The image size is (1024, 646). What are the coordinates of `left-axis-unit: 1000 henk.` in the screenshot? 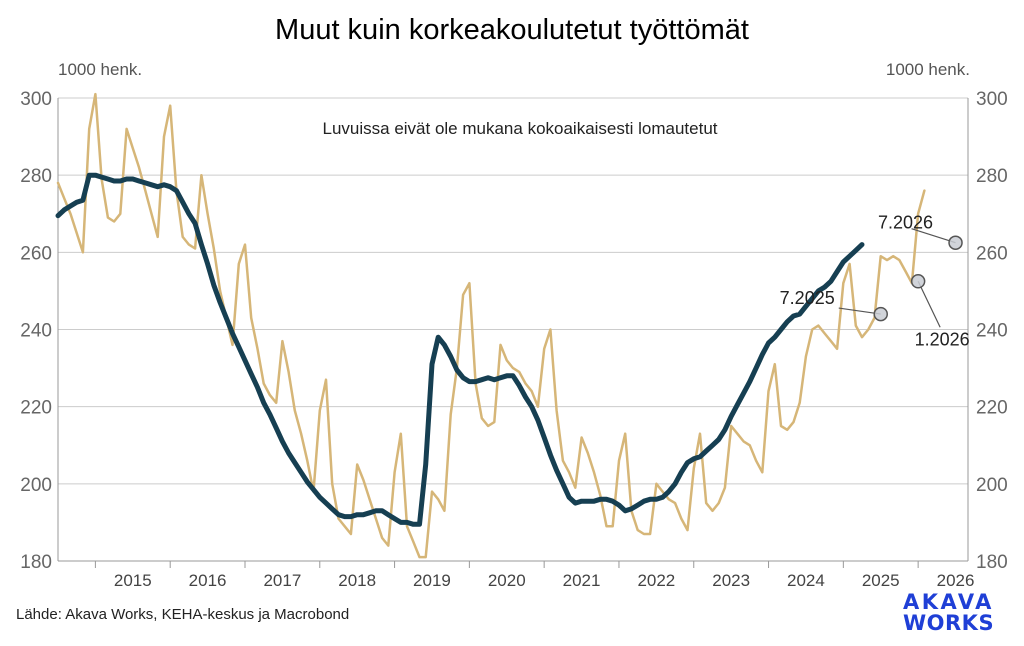 It's located at (100, 69).